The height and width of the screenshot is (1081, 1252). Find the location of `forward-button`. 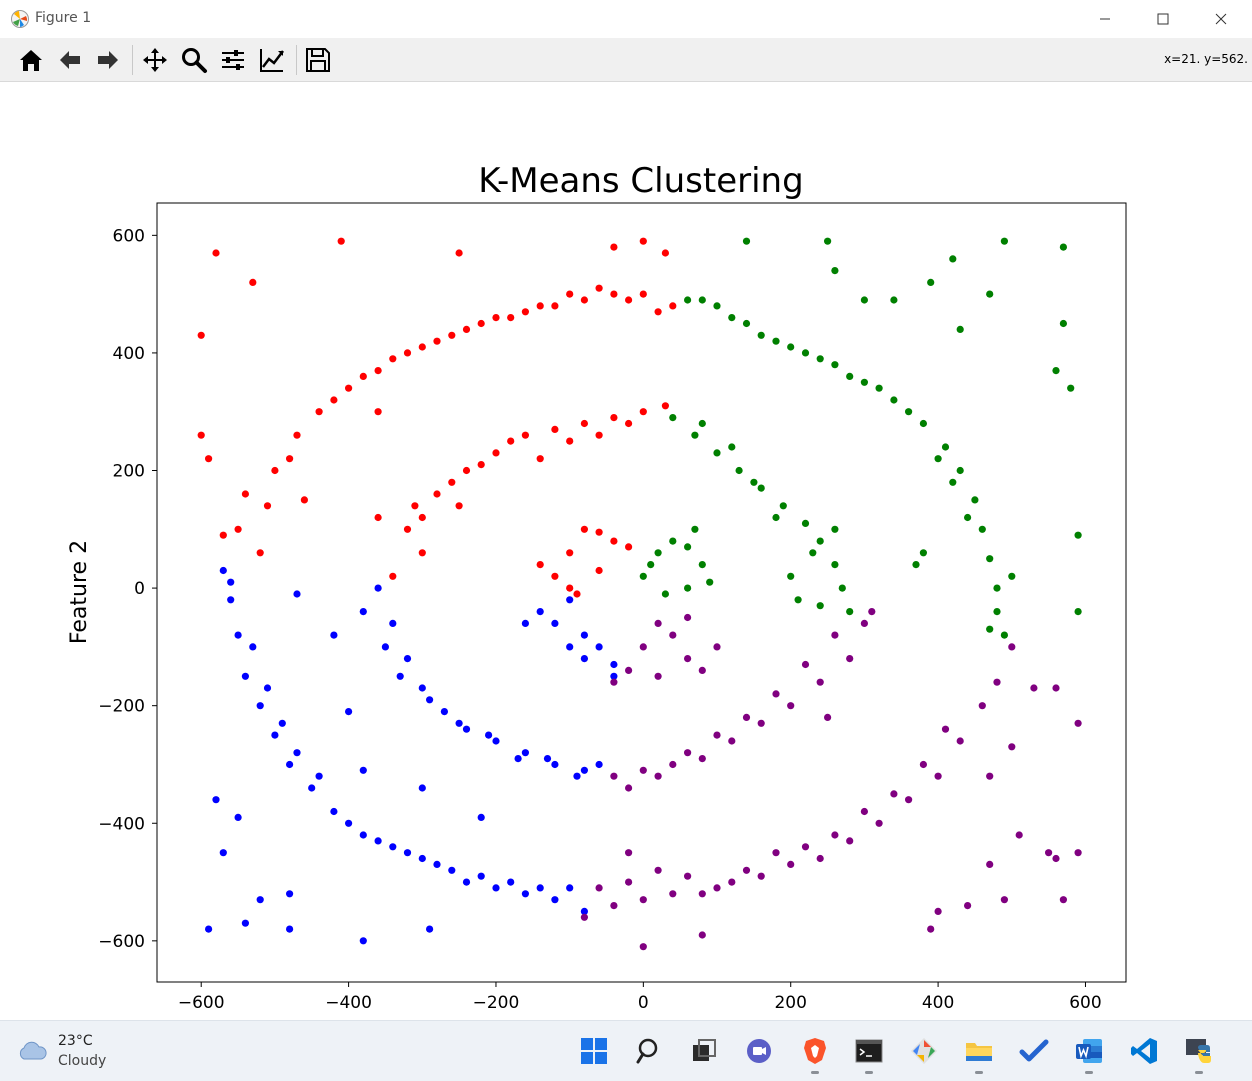

forward-button is located at coordinates (108, 60).